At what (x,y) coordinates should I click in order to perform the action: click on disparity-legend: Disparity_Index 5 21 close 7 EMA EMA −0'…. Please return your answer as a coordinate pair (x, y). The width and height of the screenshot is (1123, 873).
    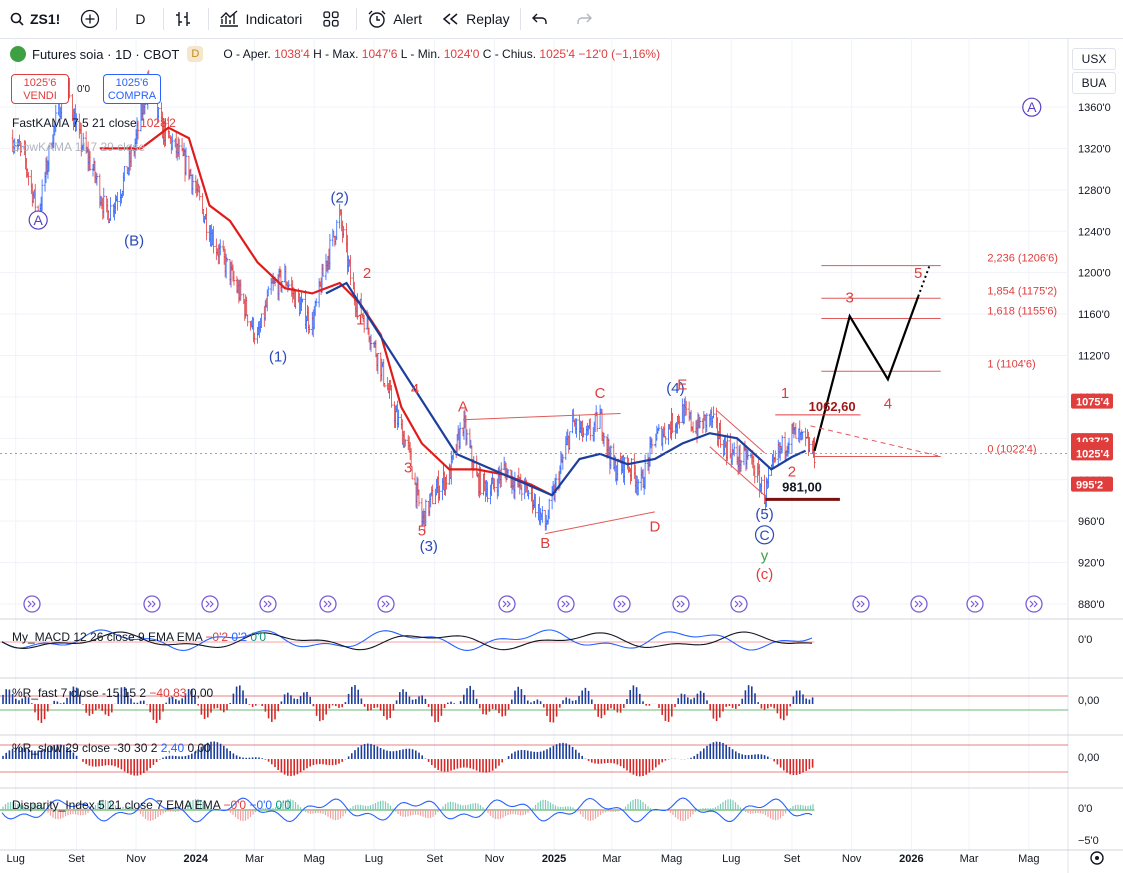
    Looking at the image, I should click on (151, 805).